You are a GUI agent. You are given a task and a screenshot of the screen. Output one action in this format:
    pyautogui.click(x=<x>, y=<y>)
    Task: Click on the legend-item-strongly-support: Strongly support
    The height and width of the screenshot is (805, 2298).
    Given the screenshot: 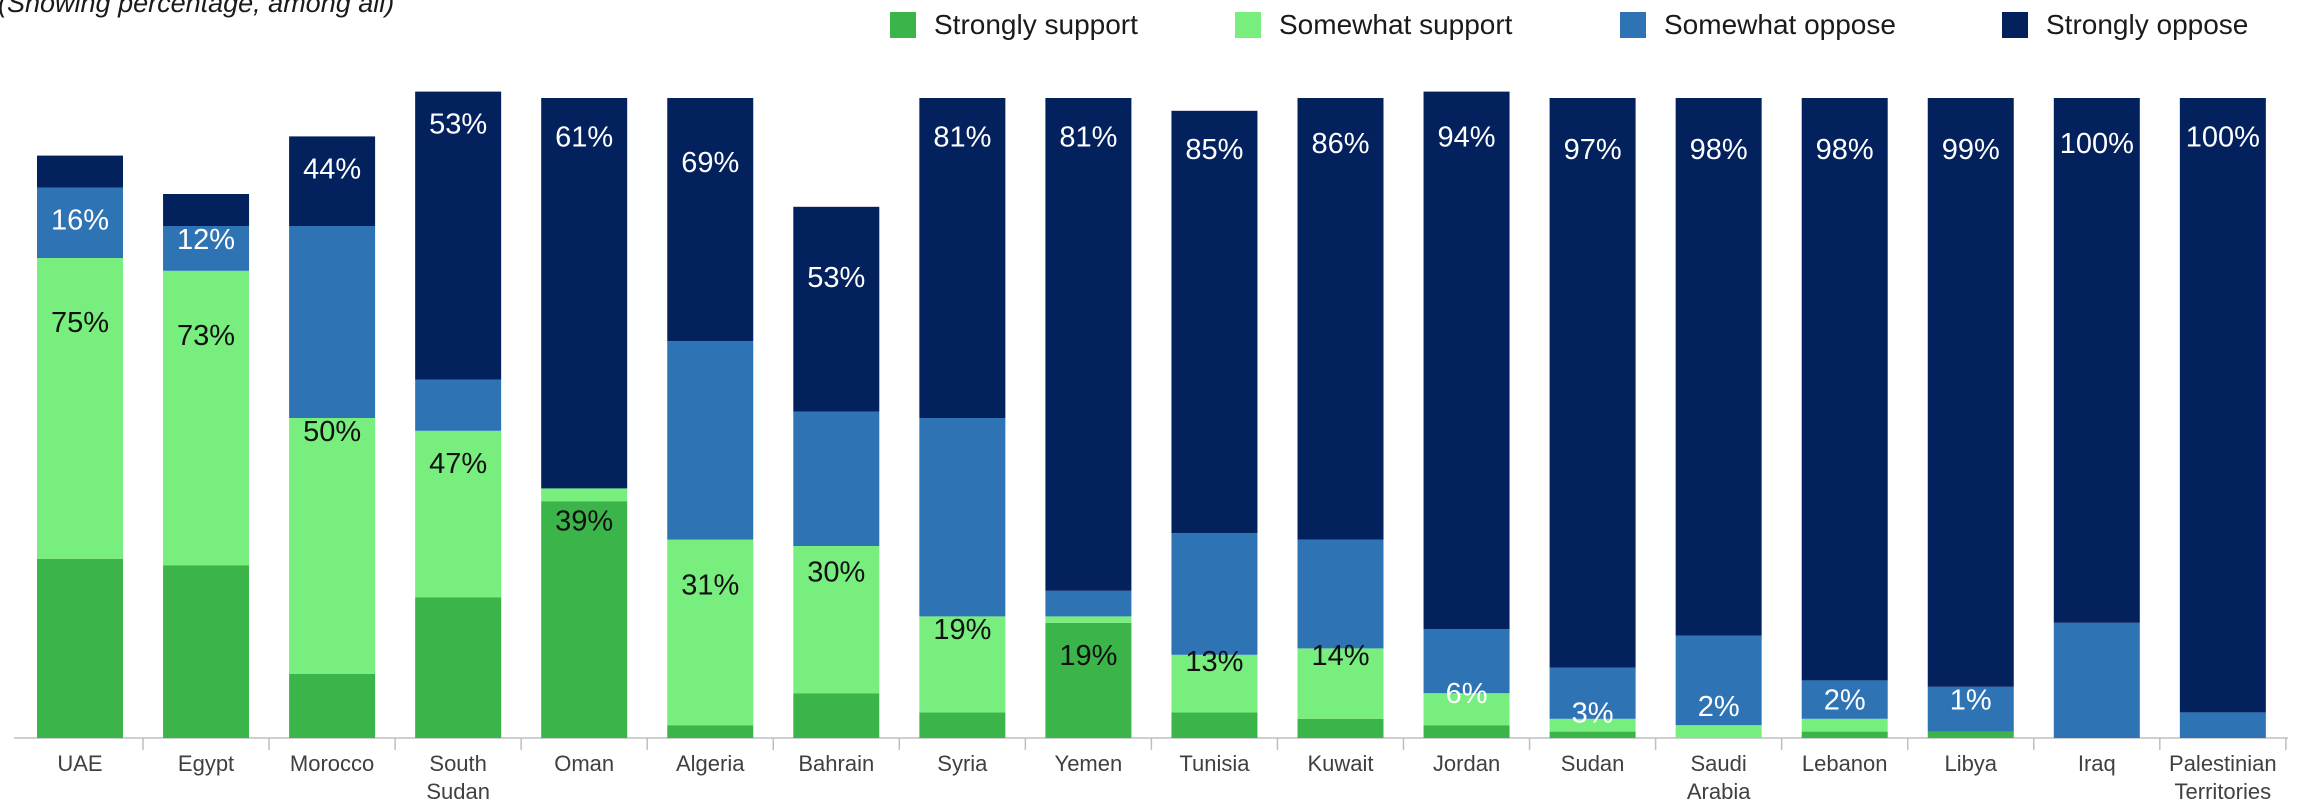 What is the action you would take?
    pyautogui.click(x=1014, y=25)
    